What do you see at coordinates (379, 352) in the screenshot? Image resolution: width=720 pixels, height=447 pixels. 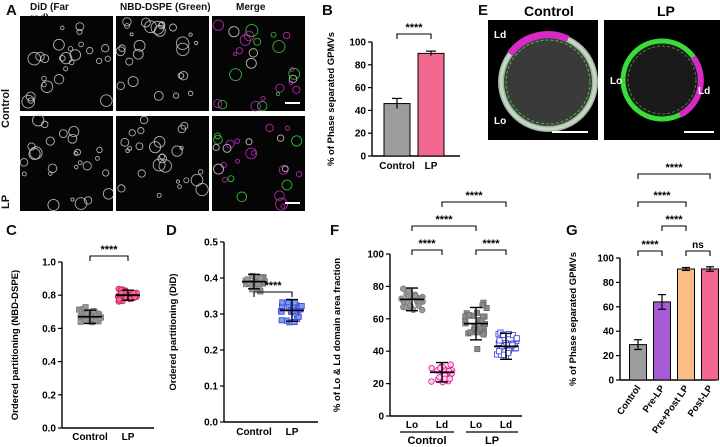 I see `y-tick-label: 40` at bounding box center [379, 352].